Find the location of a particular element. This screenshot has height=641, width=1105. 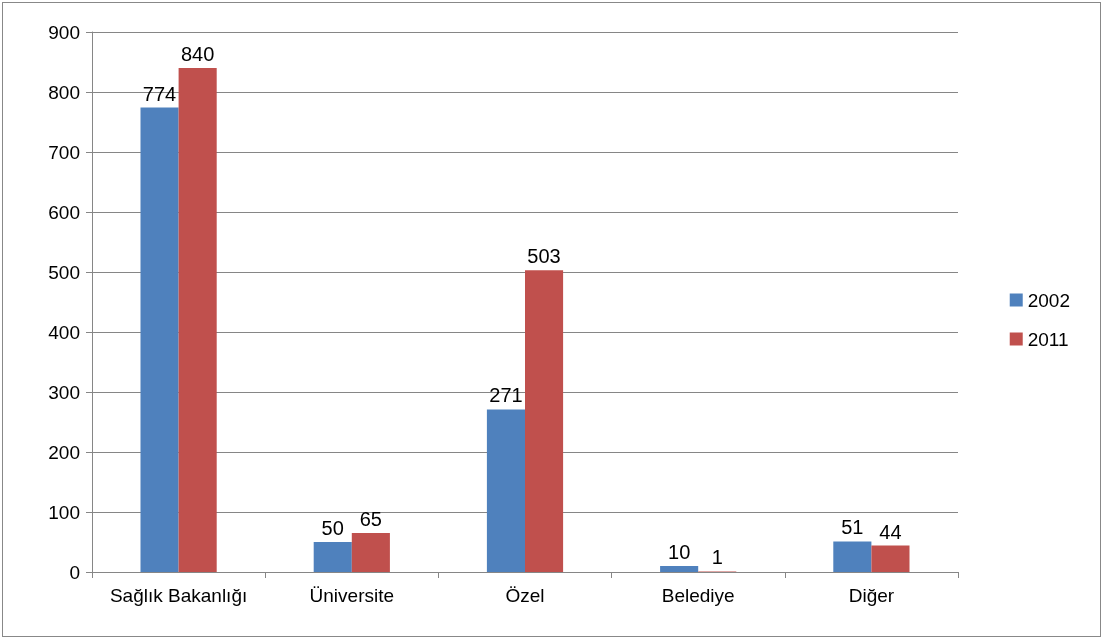

y-tick-label: 300 is located at coordinates (64, 392).